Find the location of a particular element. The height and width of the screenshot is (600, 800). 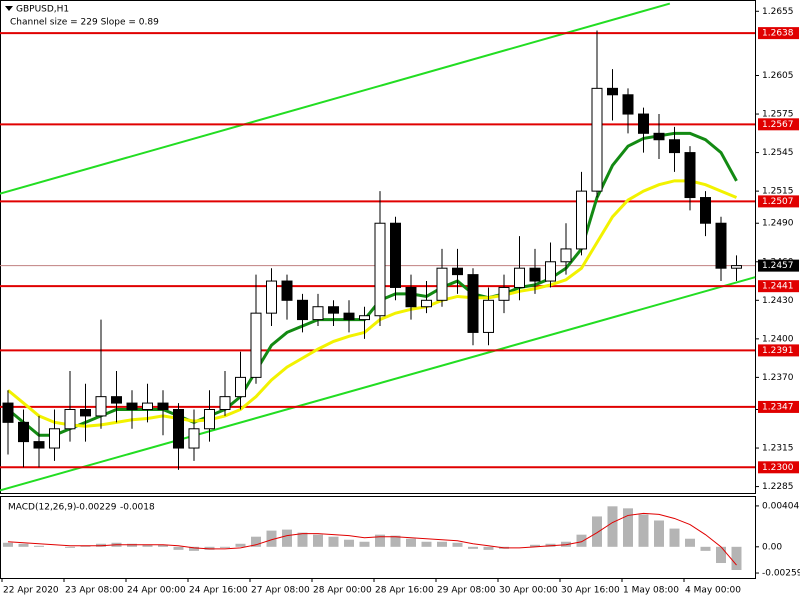

x-tick-label: 30 Apr 16:00 is located at coordinates (590, 591).